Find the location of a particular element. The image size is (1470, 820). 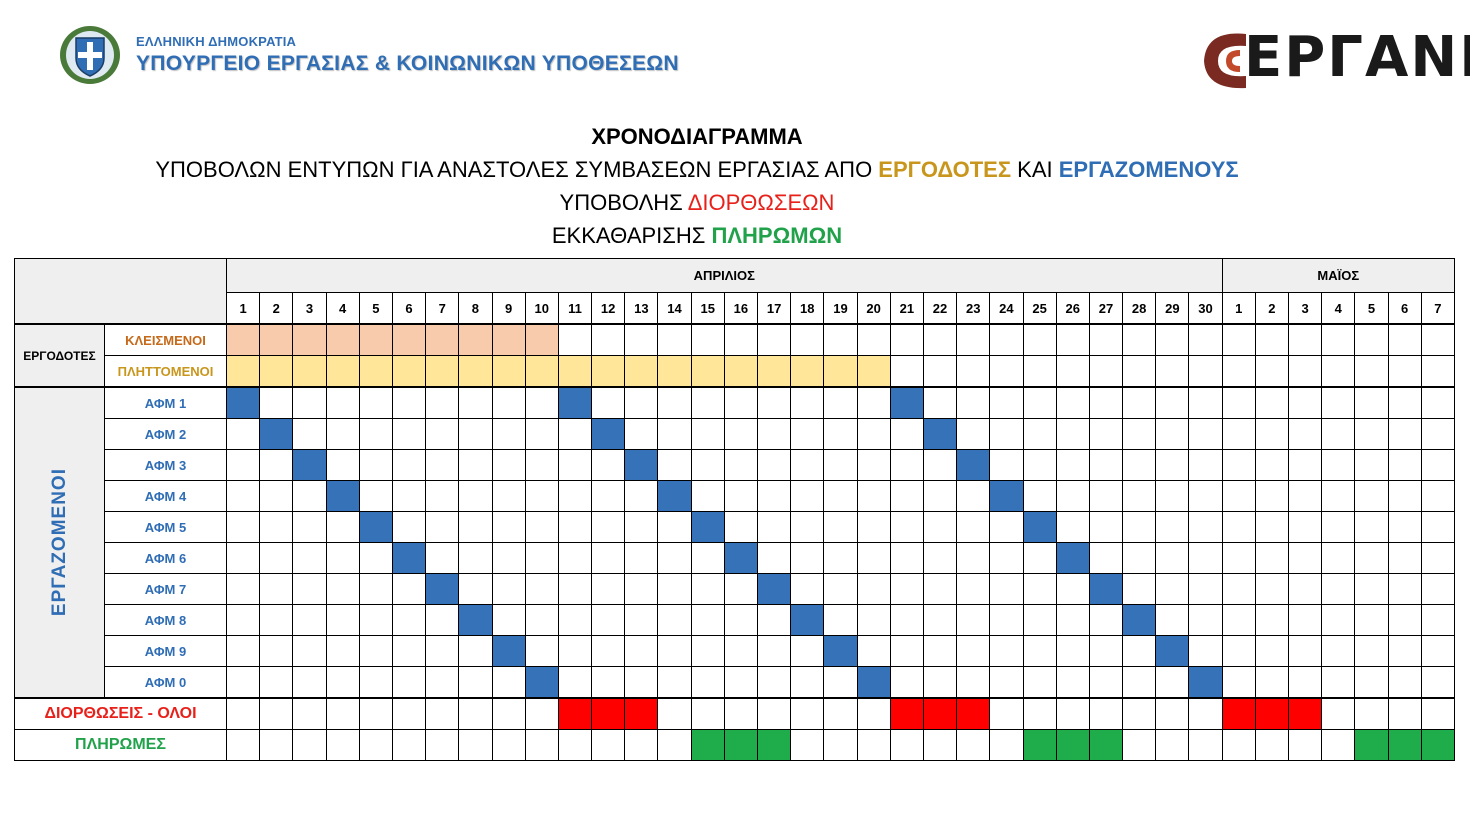

employers-highlight: ΕΡΓΟΔΟΤΕΣ is located at coordinates (945, 169).